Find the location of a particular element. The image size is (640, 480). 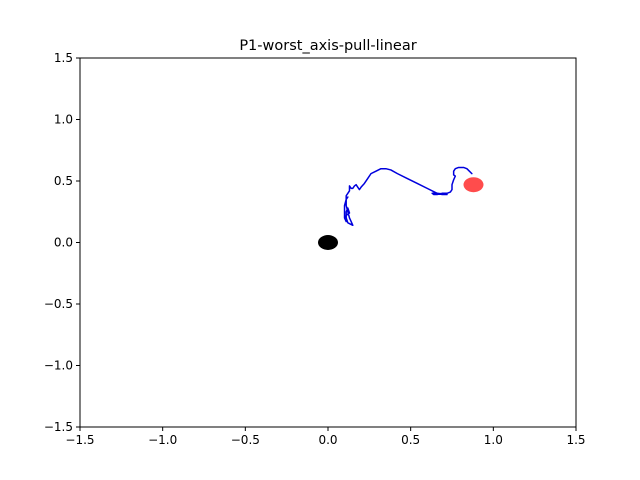

y-tick-label: 1.5 is located at coordinates (63, 58).